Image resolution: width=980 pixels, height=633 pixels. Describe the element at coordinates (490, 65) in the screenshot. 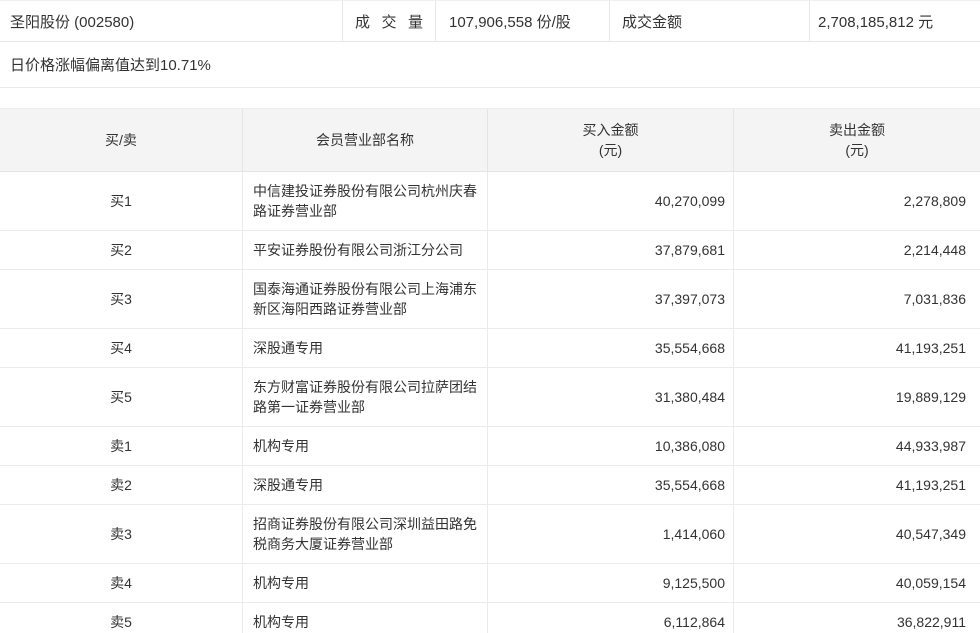

I see `price-deviation-notice: 日价格涨幅偏离值达到10.71%` at that location.